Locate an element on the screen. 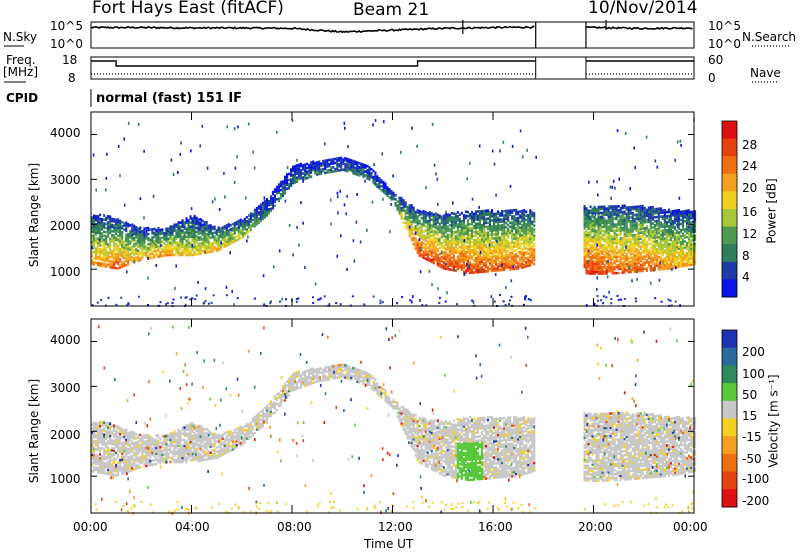 This screenshot has height=554, width=800. noise-left-tick-top: 10^5 is located at coordinates (66, 26).